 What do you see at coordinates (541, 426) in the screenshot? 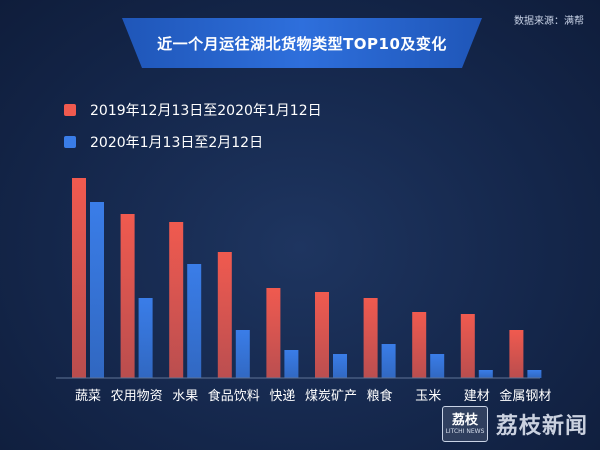
I see `watermark-text: 荔枝新闻` at bounding box center [541, 426].